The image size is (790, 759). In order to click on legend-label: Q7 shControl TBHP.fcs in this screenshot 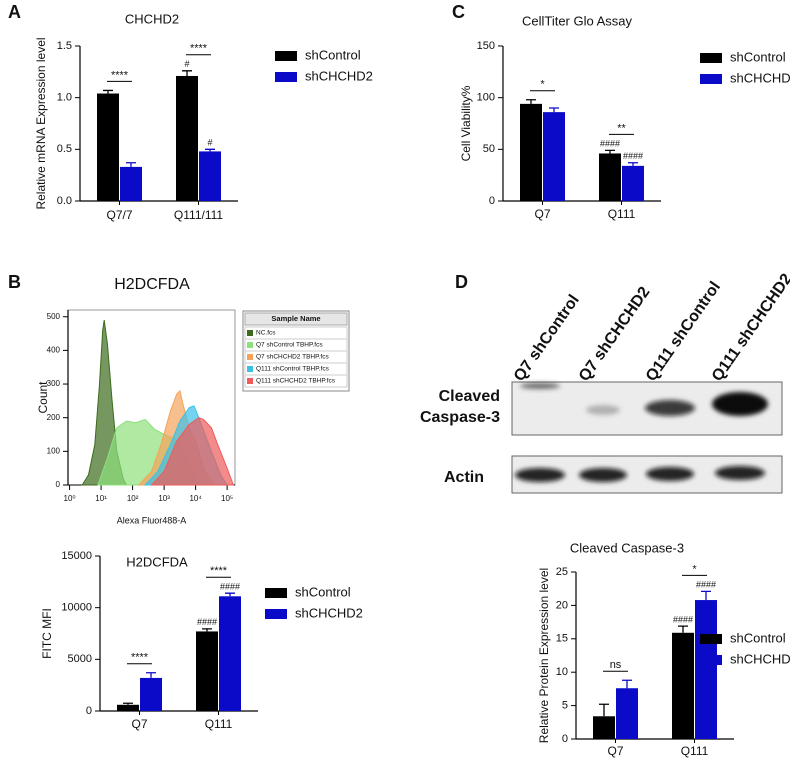, I will do `click(289, 345)`.